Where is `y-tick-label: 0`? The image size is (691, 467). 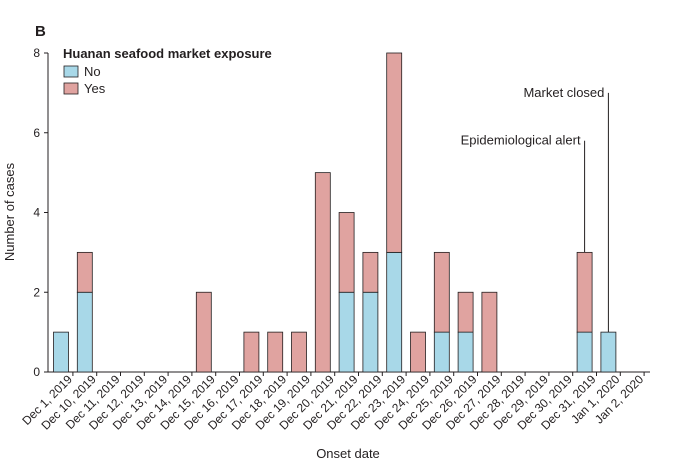 y-tick-label: 0 is located at coordinates (36, 372).